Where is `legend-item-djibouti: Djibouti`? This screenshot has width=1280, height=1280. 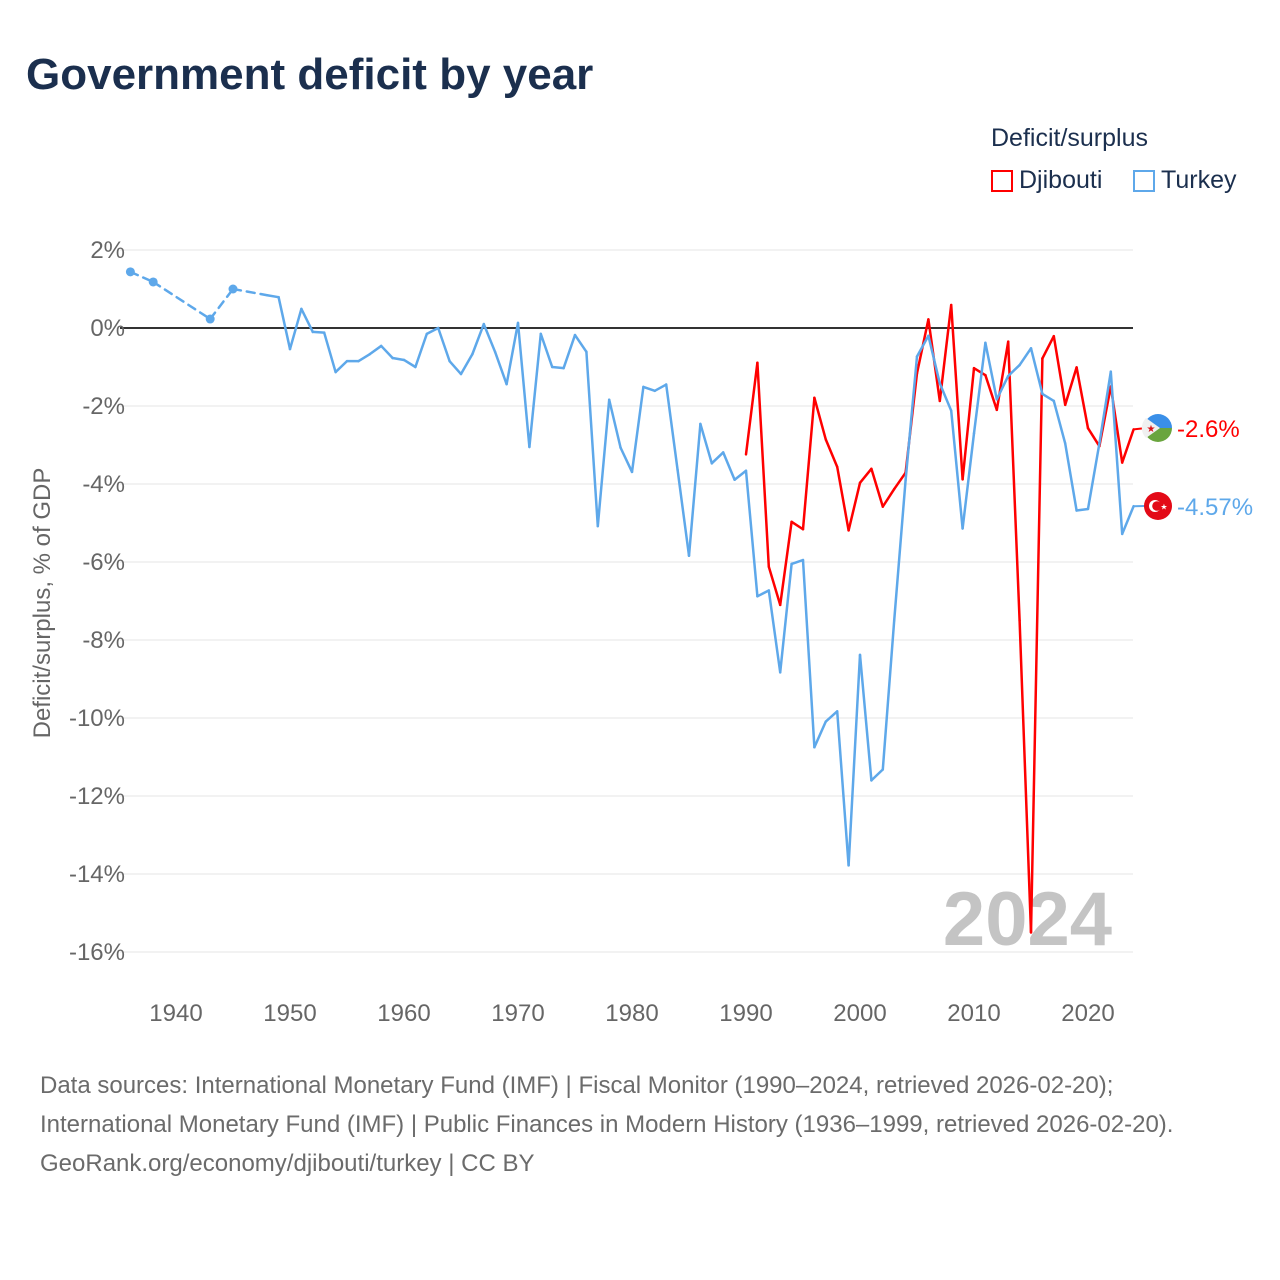
legend-item-djibouti: Djibouti is located at coordinates (1046, 180).